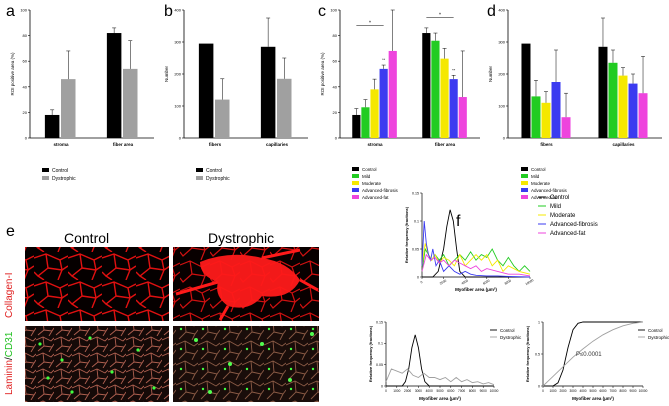  Describe the element at coordinates (379, 365) in the screenshot. I see `y-tick-label: 0.05` at that location.